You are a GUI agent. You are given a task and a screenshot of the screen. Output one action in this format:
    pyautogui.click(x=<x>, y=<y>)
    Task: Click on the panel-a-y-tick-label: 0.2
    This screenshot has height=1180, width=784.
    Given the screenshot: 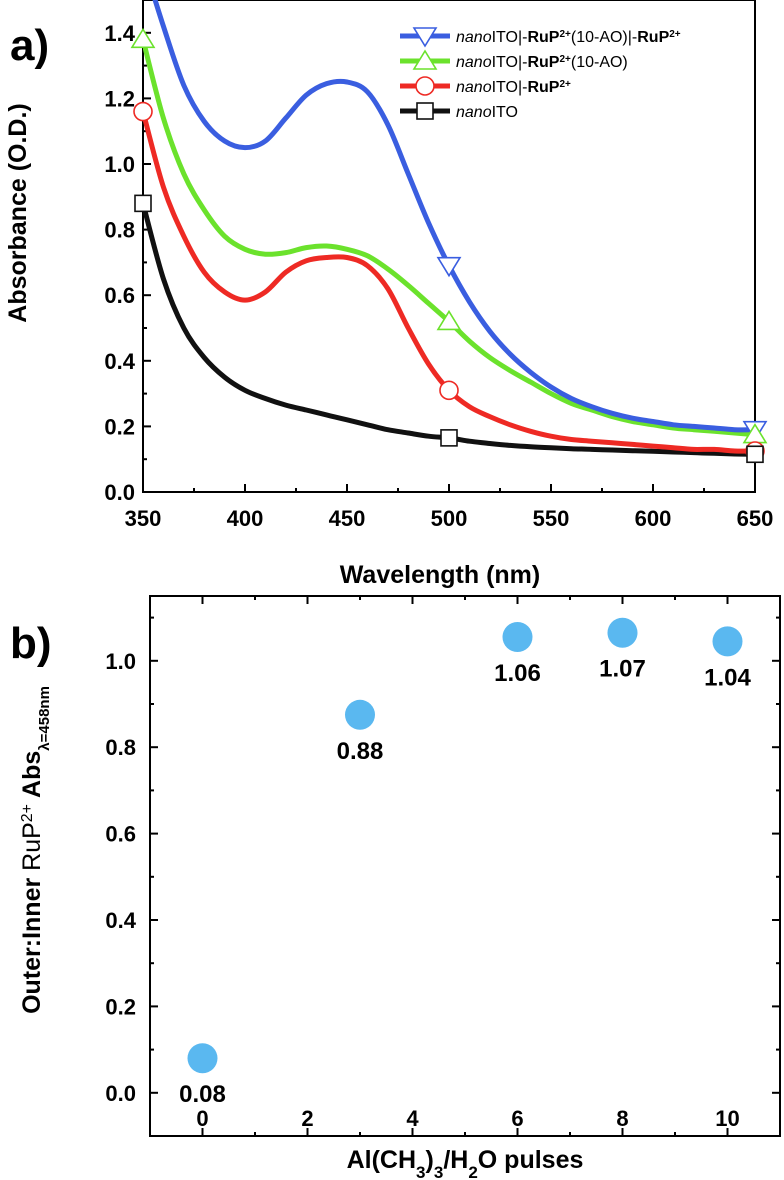 What is the action you would take?
    pyautogui.click(x=119, y=426)
    